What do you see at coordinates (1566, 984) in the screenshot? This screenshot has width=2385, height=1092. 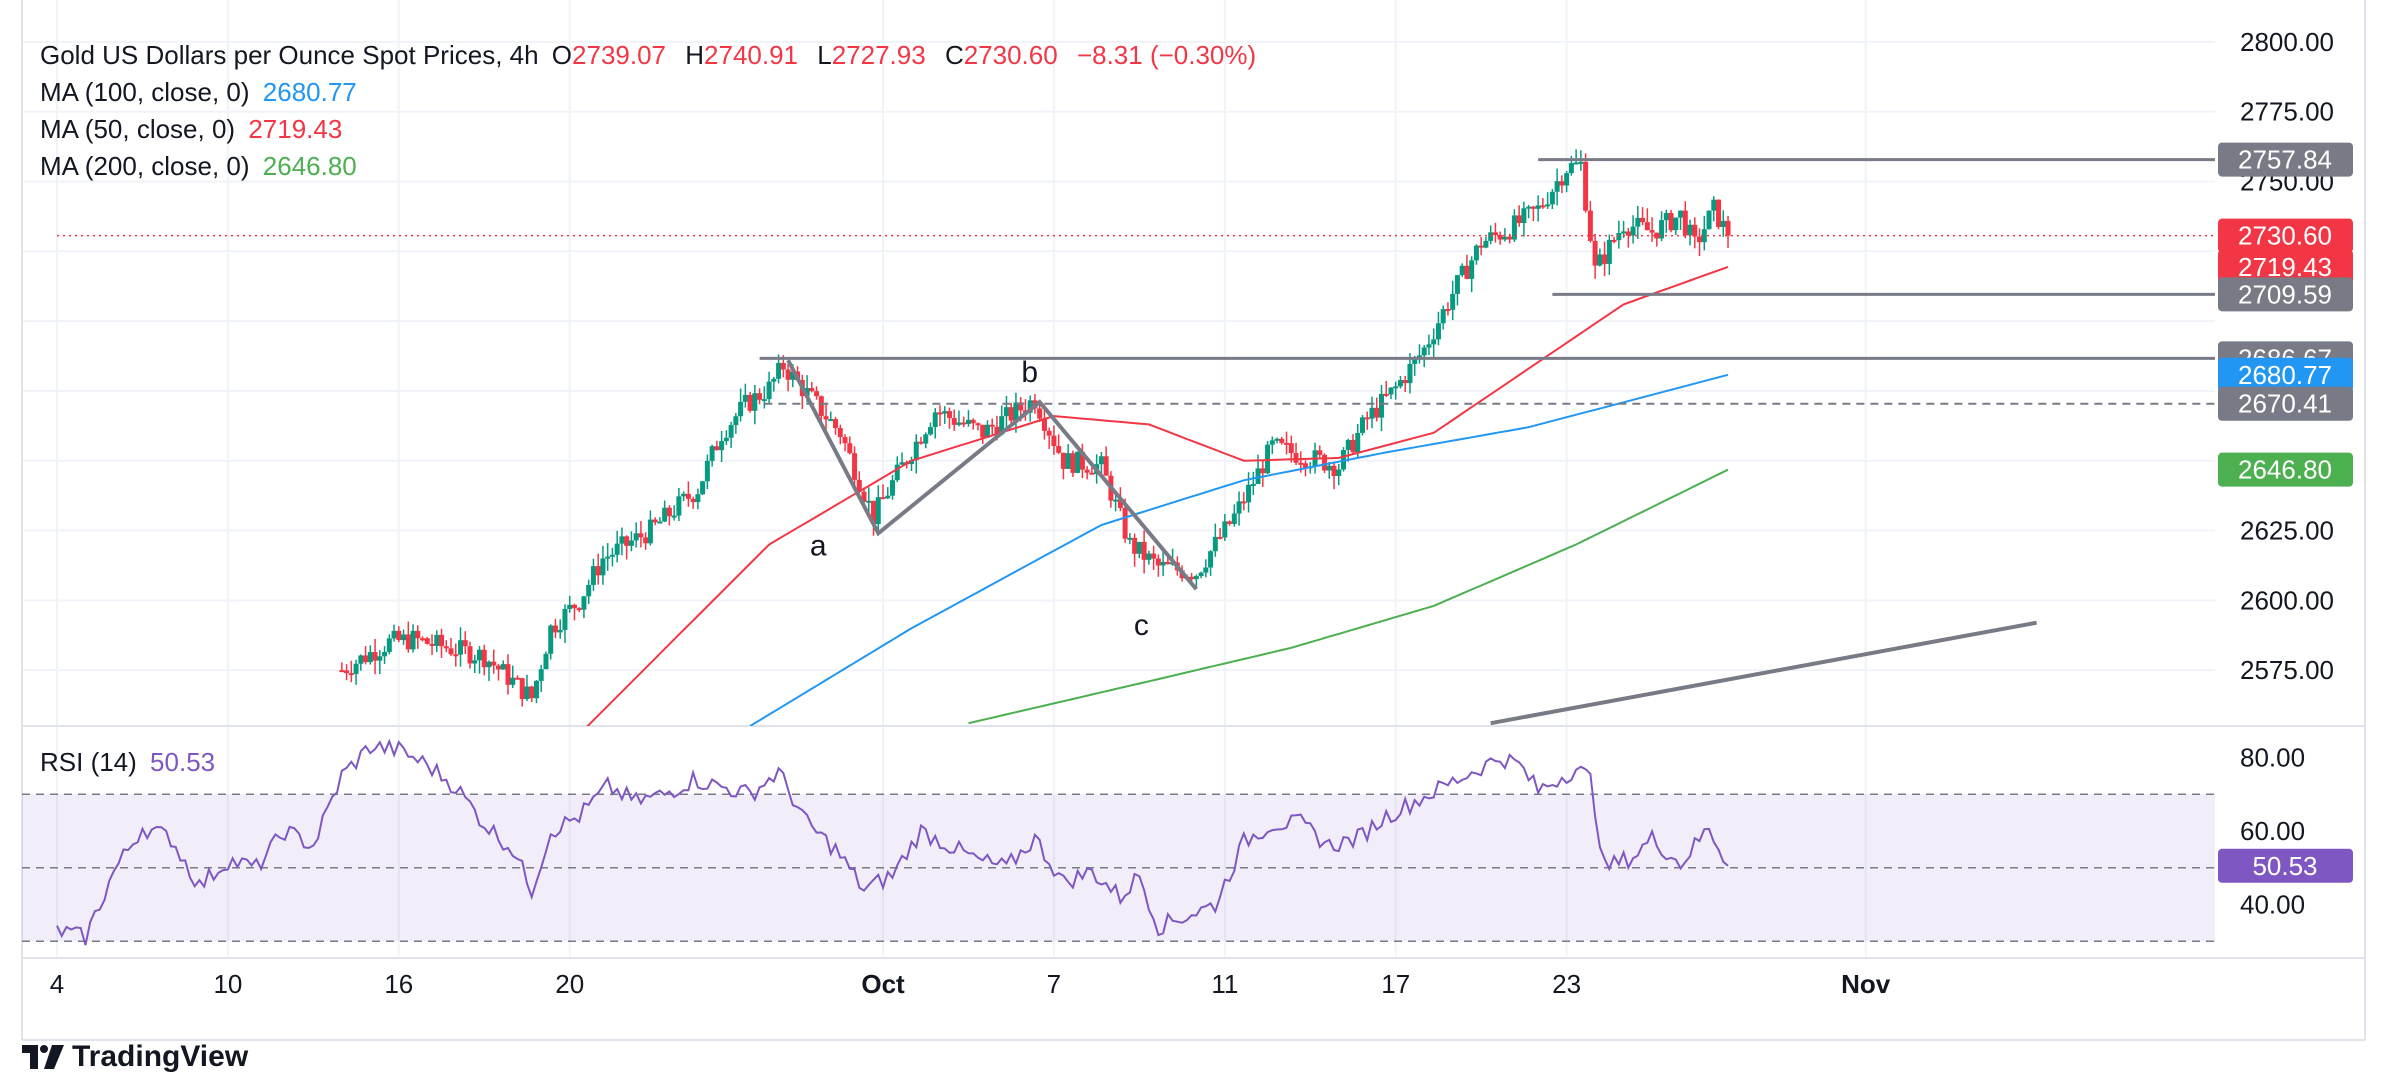 I see `time-axis-label: 23` at bounding box center [1566, 984].